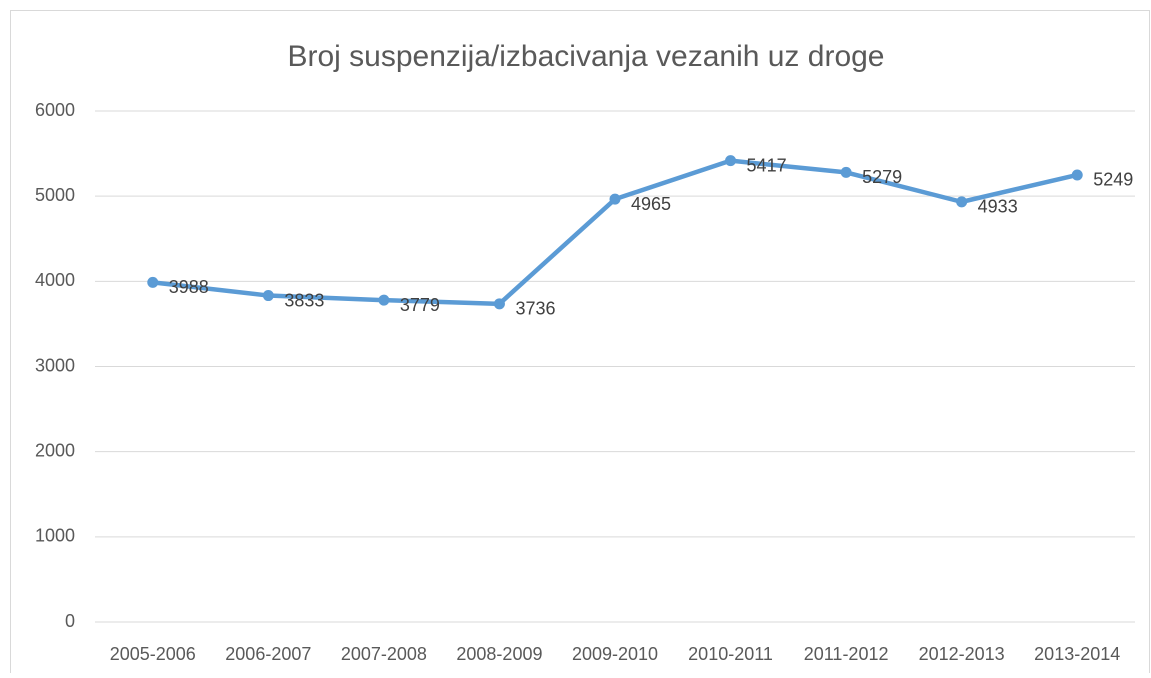 The height and width of the screenshot is (678, 1151). What do you see at coordinates (651, 204) in the screenshot?
I see `data-label: 4965` at bounding box center [651, 204].